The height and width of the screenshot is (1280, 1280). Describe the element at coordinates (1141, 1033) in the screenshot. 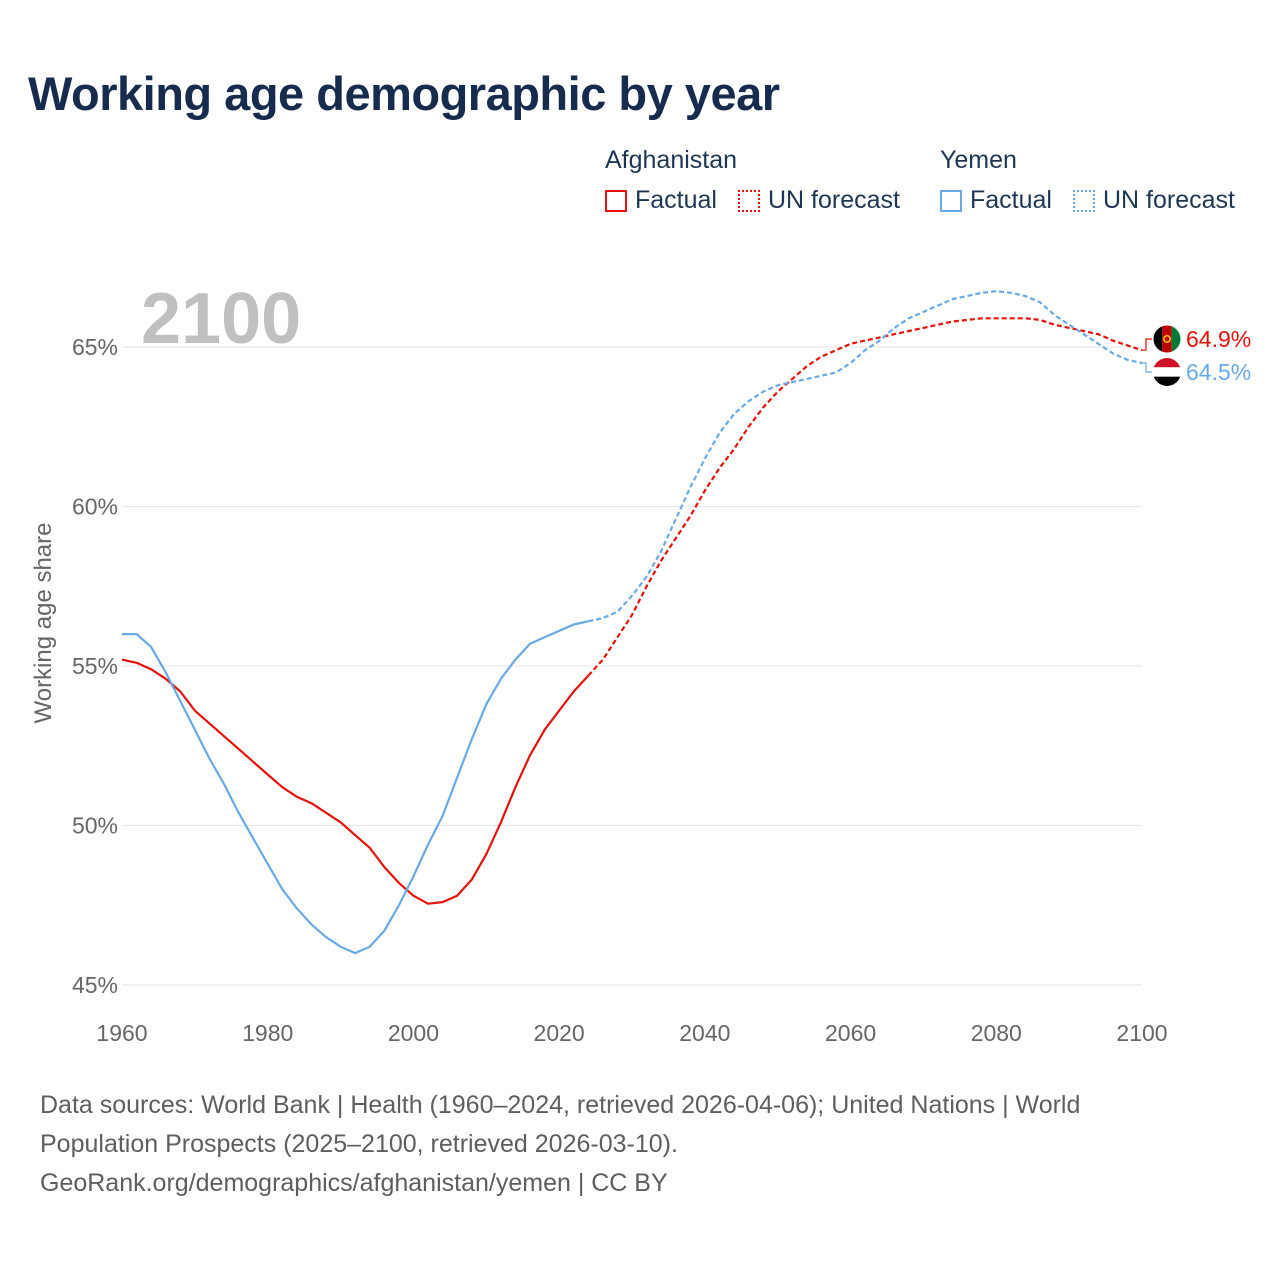

I see `x-tick-label: 2100` at that location.